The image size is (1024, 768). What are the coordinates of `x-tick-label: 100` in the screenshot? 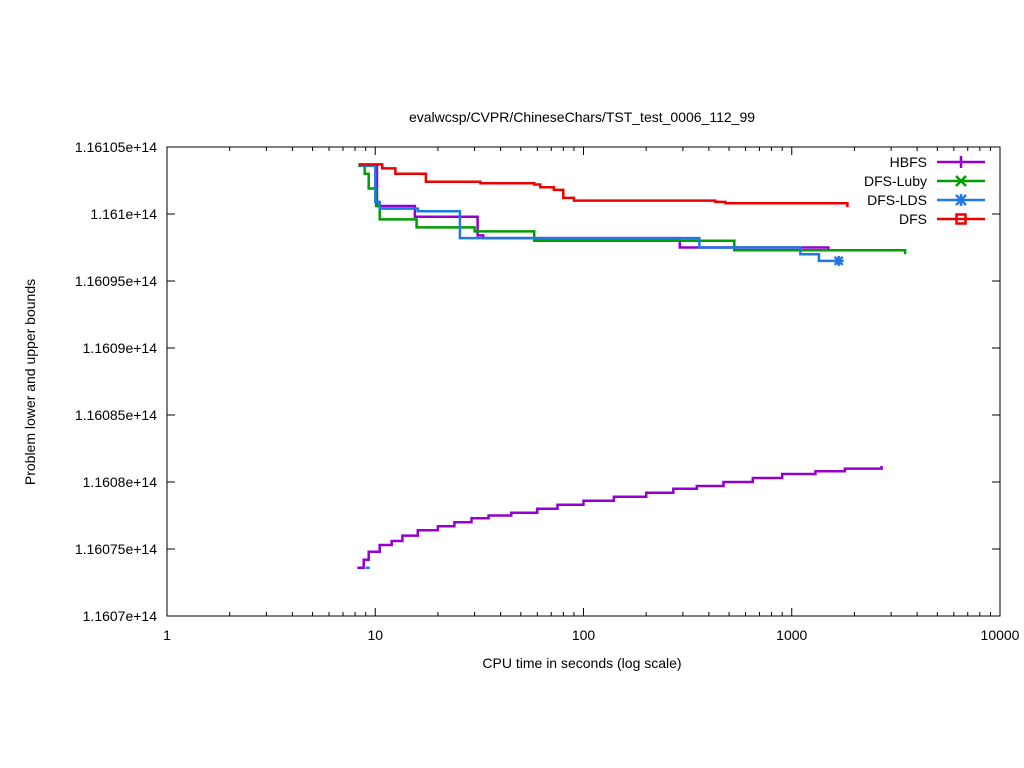 It's located at (584, 635).